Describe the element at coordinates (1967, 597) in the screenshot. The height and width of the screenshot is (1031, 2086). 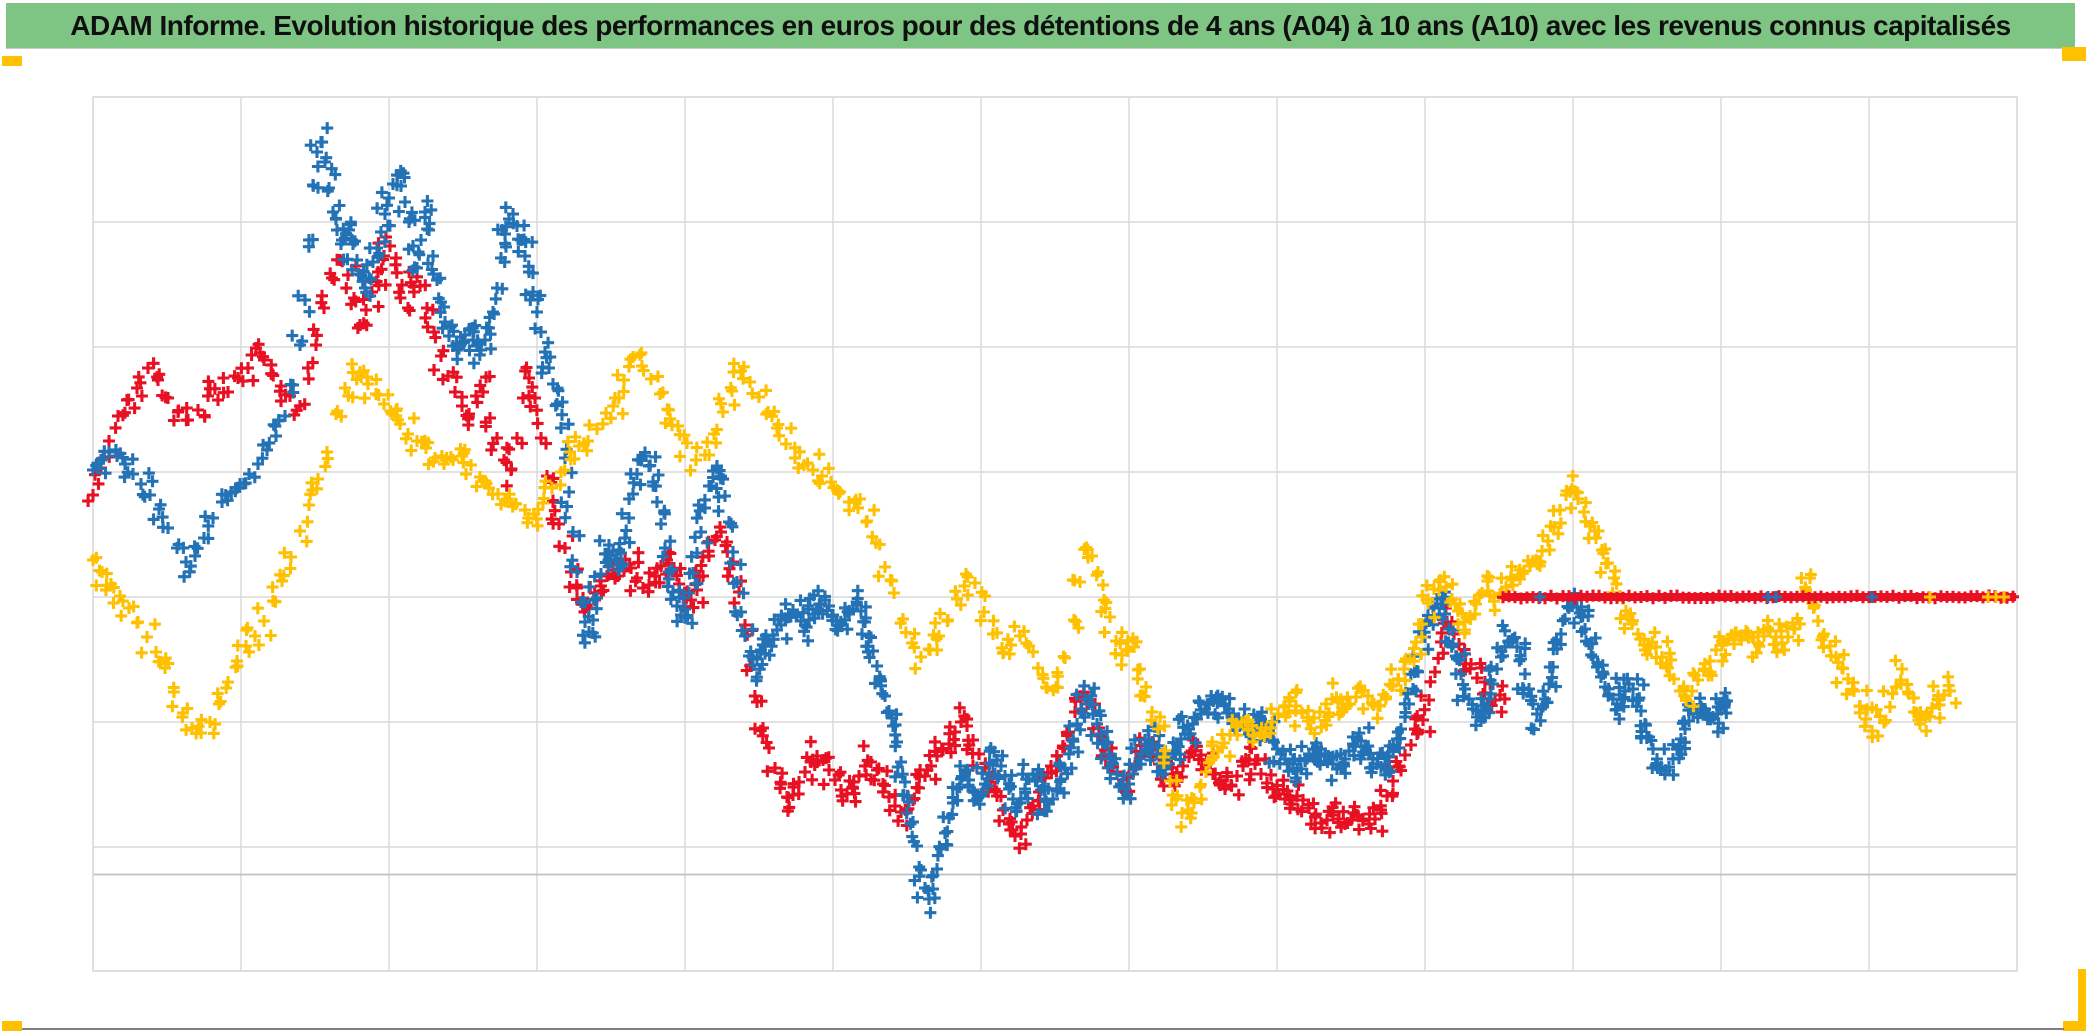
I see `flat-line-yellow-specks` at that location.